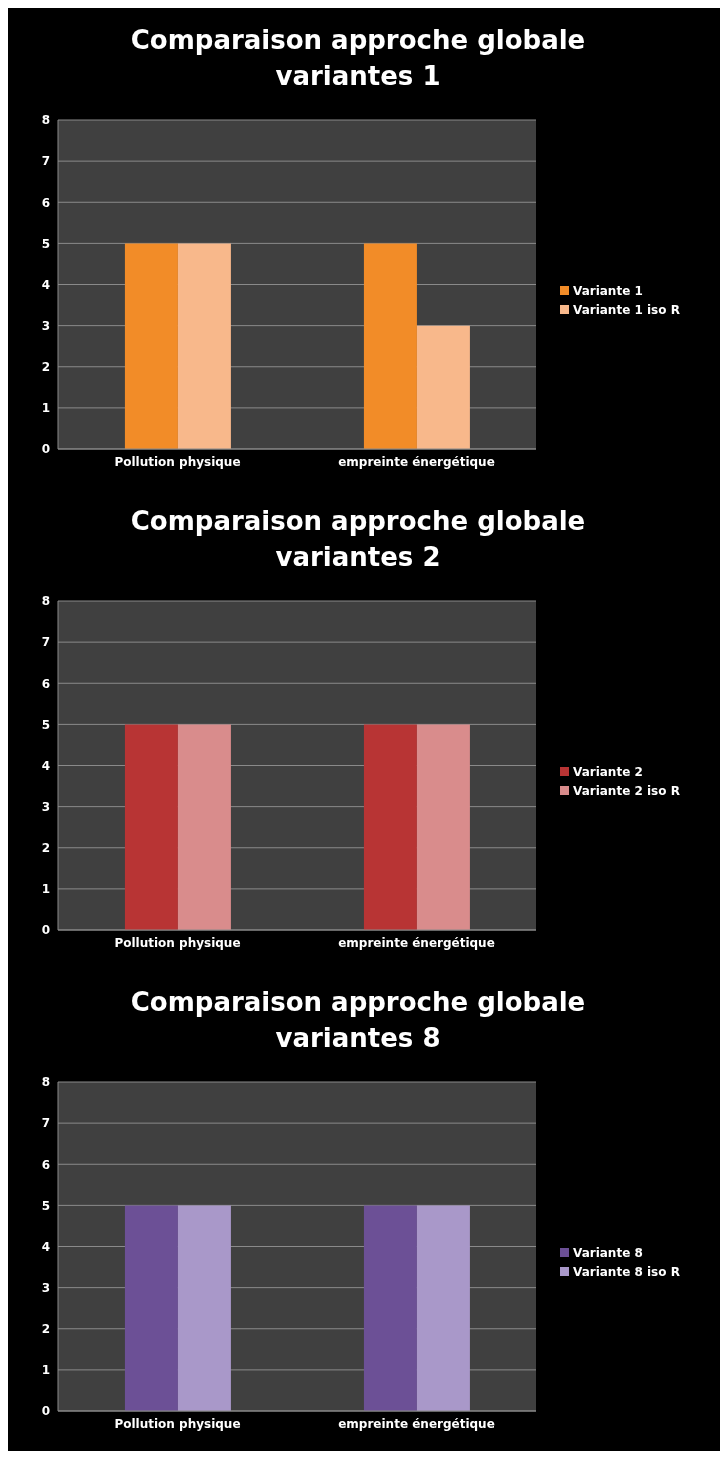 The width and height of the screenshot is (728, 1459). Describe the element at coordinates (626, 790) in the screenshot. I see `legend-label: Variante 2 iso R` at that location.